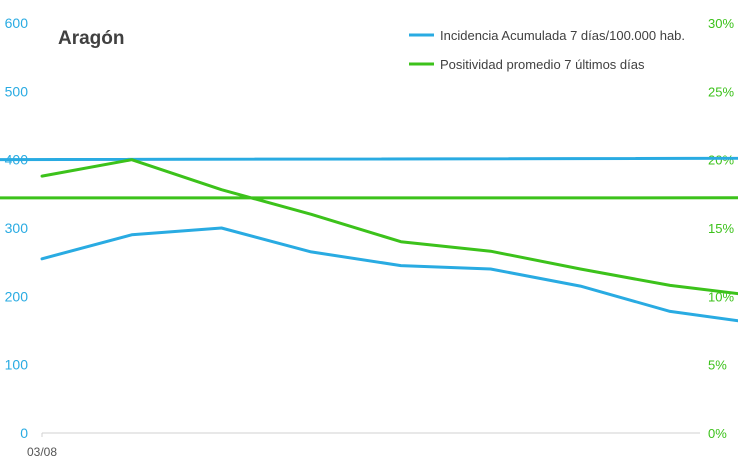 This screenshot has height=474, width=738. Describe the element at coordinates (17, 228) in the screenshot. I see `y-left-tick-label: 300` at that location.